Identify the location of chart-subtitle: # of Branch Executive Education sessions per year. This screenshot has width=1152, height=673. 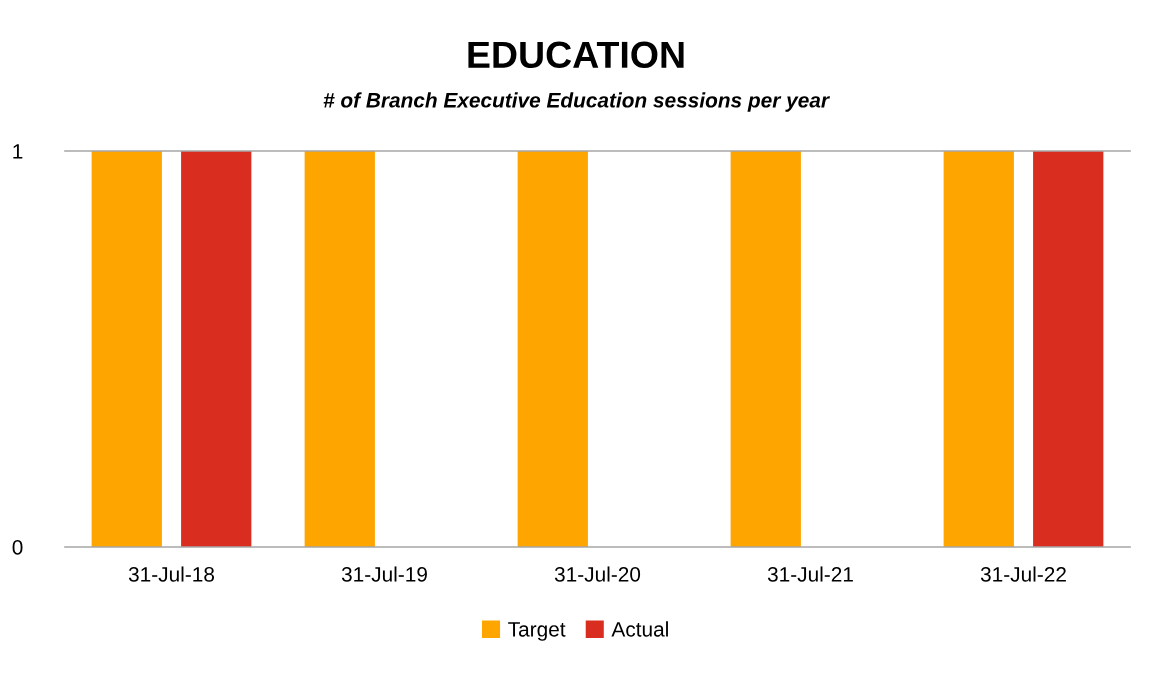
(576, 102).